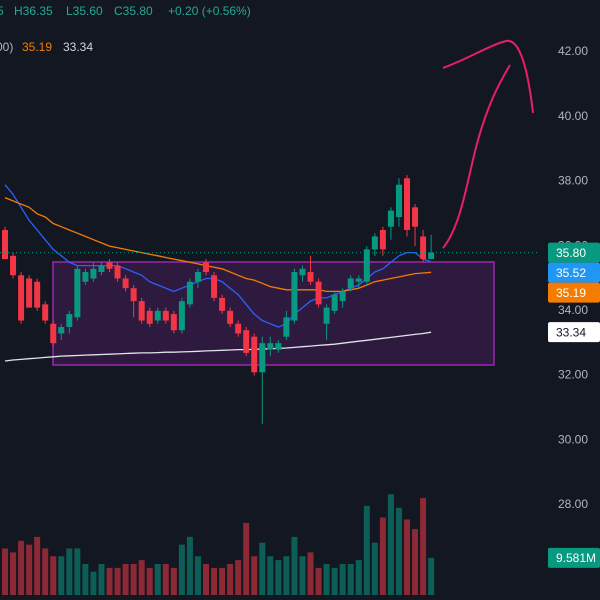 This screenshot has height=600, width=600. What do you see at coordinates (476, 156) in the screenshot?
I see `drawing-curve` at bounding box center [476, 156].